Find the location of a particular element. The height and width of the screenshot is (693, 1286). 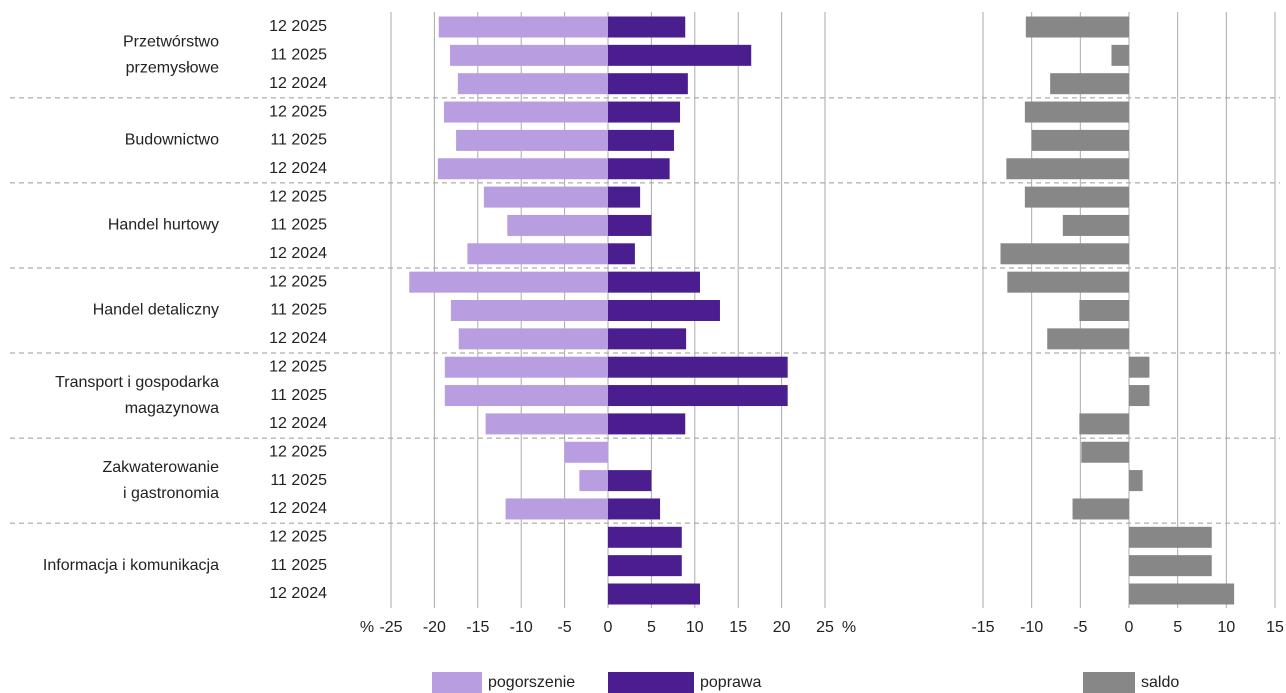

x-tick-label: -15 is located at coordinates (982, 627).